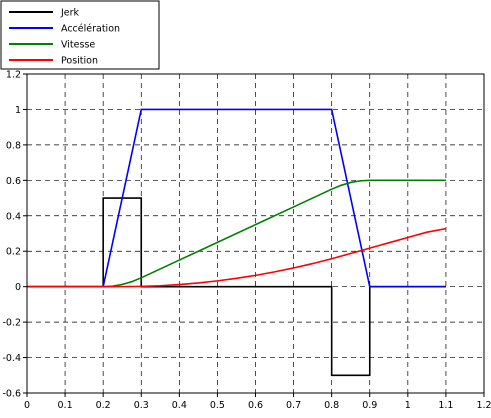 Image resolution: width=491 pixels, height=418 pixels. I want to click on x-tick-label: 0.5, so click(217, 405).